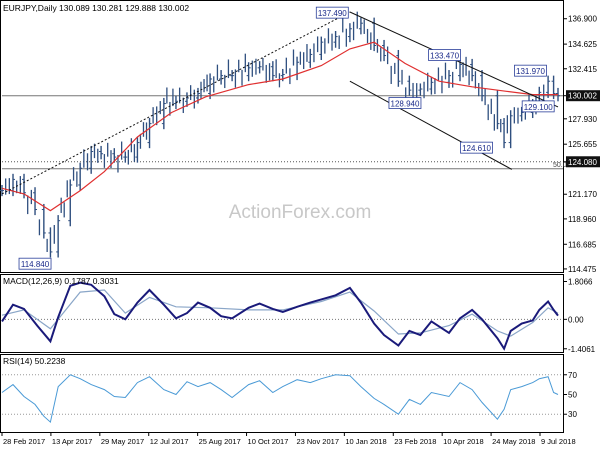 The image size is (600, 455). I want to click on price-axis-tick-label: 121.170, so click(582, 194).